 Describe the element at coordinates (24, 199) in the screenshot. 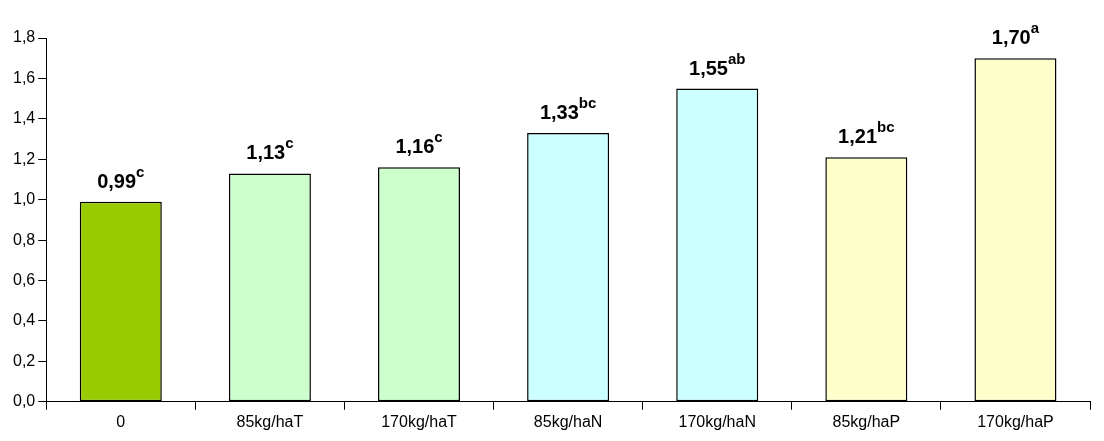

I see `y-tick-label: 1,0` at that location.